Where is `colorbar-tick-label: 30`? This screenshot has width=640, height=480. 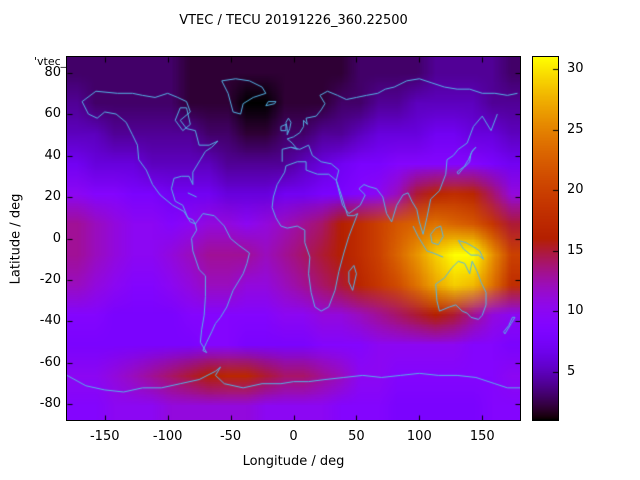 colorbar-tick-label: 30 is located at coordinates (575, 69).